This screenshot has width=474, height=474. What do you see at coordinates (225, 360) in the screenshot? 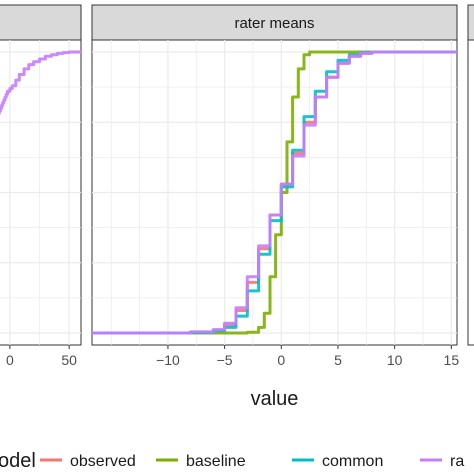
I see `x-tick-label: −5` at bounding box center [225, 360].